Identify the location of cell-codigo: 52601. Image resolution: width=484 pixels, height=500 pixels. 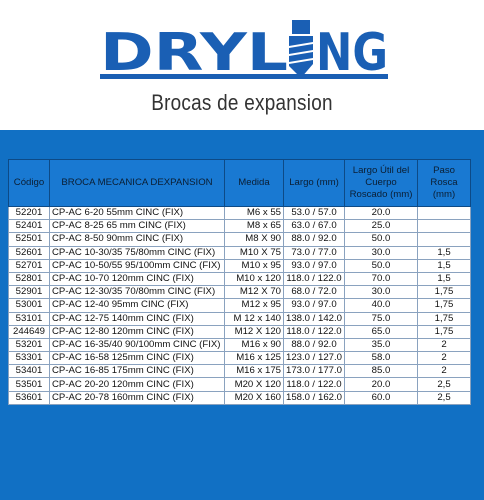
(29, 252).